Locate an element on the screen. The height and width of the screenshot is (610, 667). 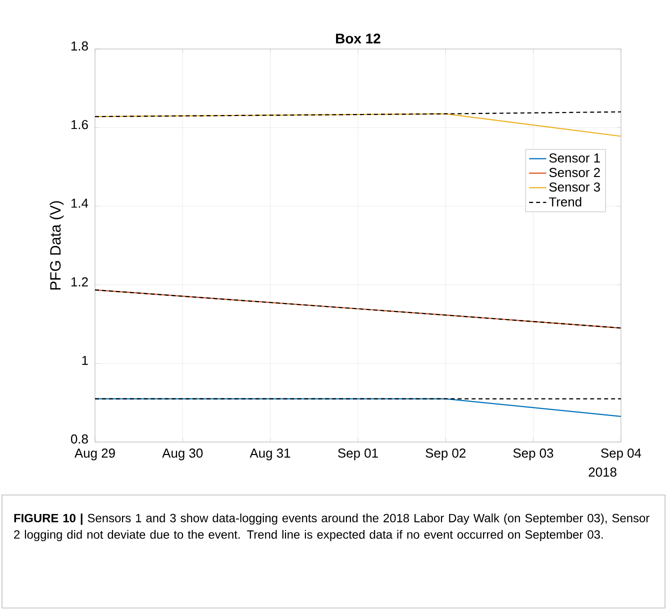
x-tick-label: Sep 03 is located at coordinates (533, 454).